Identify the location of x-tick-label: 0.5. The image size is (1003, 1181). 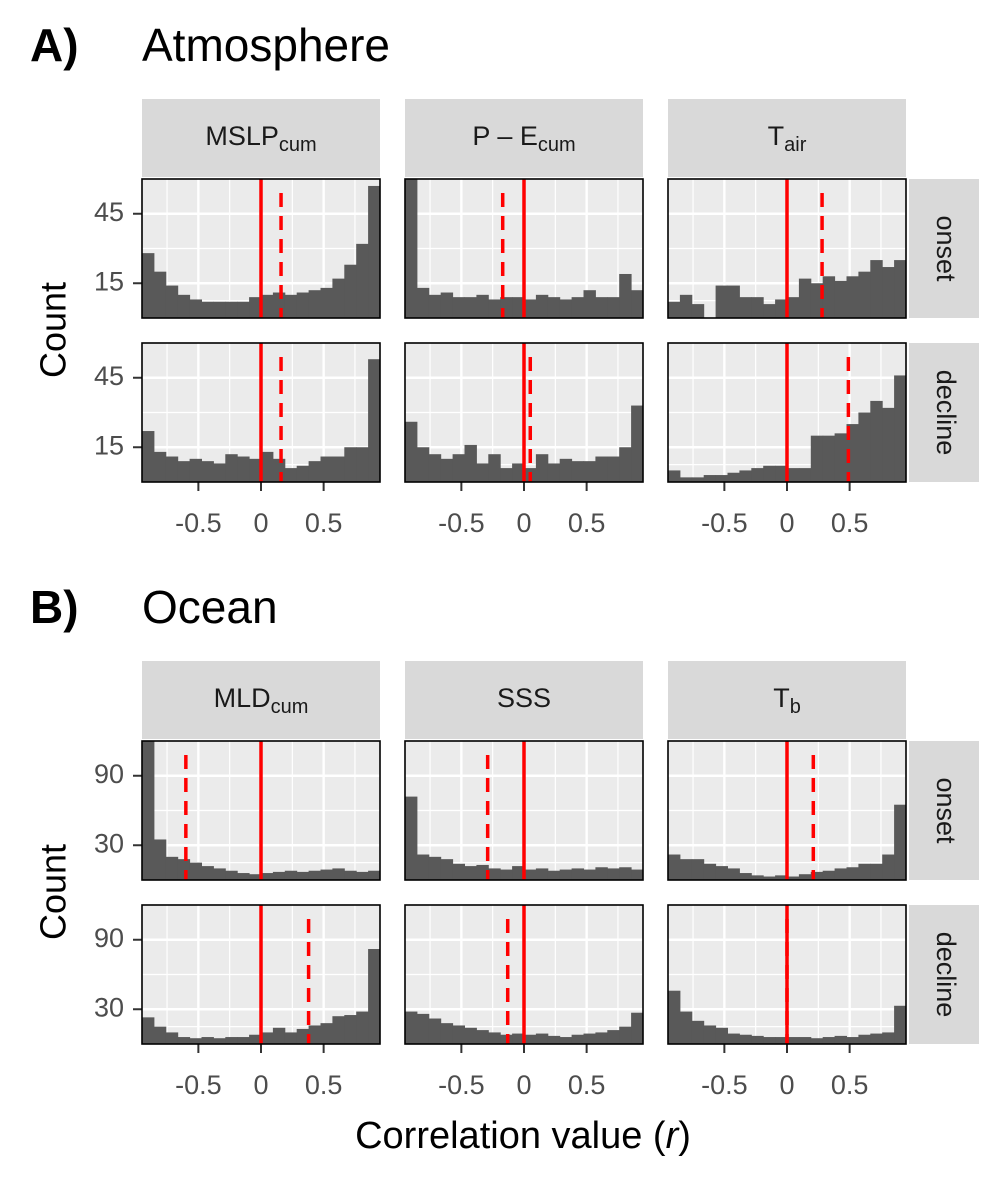
(587, 523).